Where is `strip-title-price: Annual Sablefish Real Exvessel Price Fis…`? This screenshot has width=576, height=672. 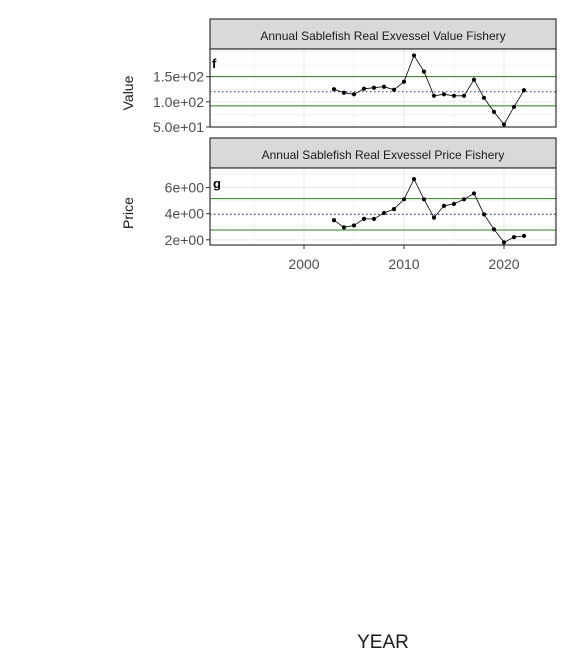
strip-title-price: Annual Sablefish Real Exvessel Price Fis… is located at coordinates (383, 155).